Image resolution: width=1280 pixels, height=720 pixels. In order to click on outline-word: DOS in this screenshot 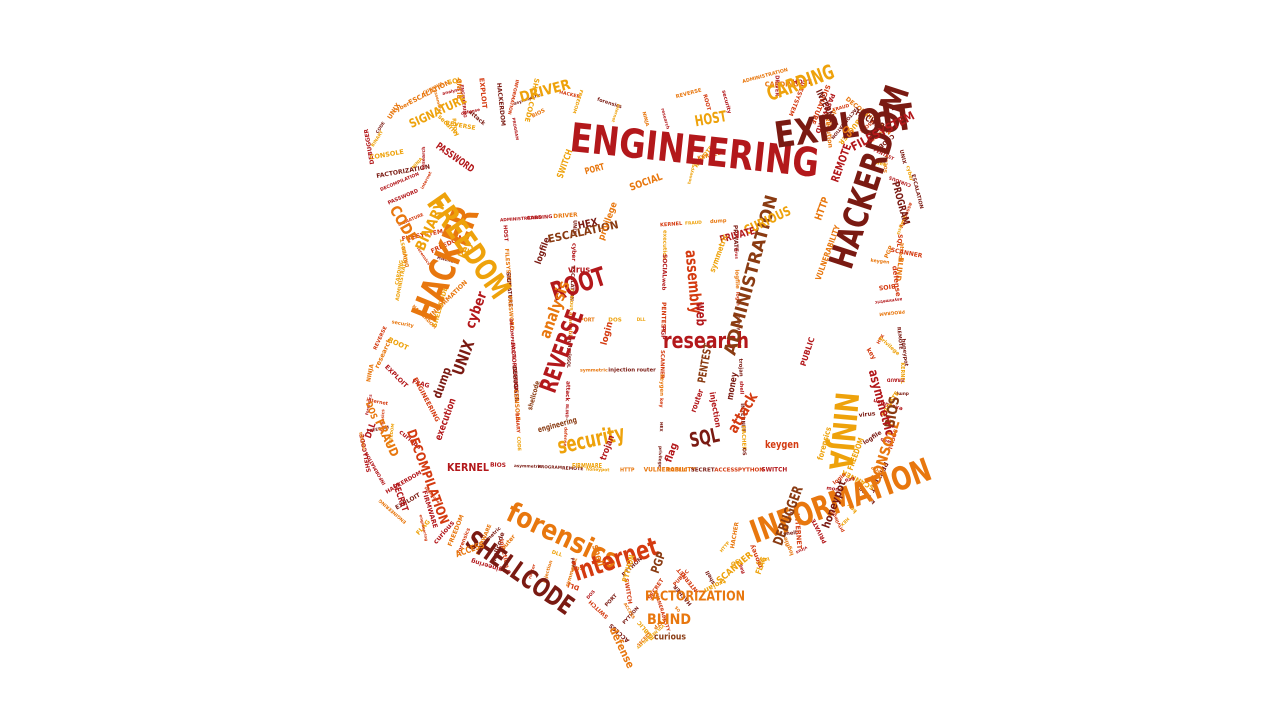, I will do `click(590, 595)`.